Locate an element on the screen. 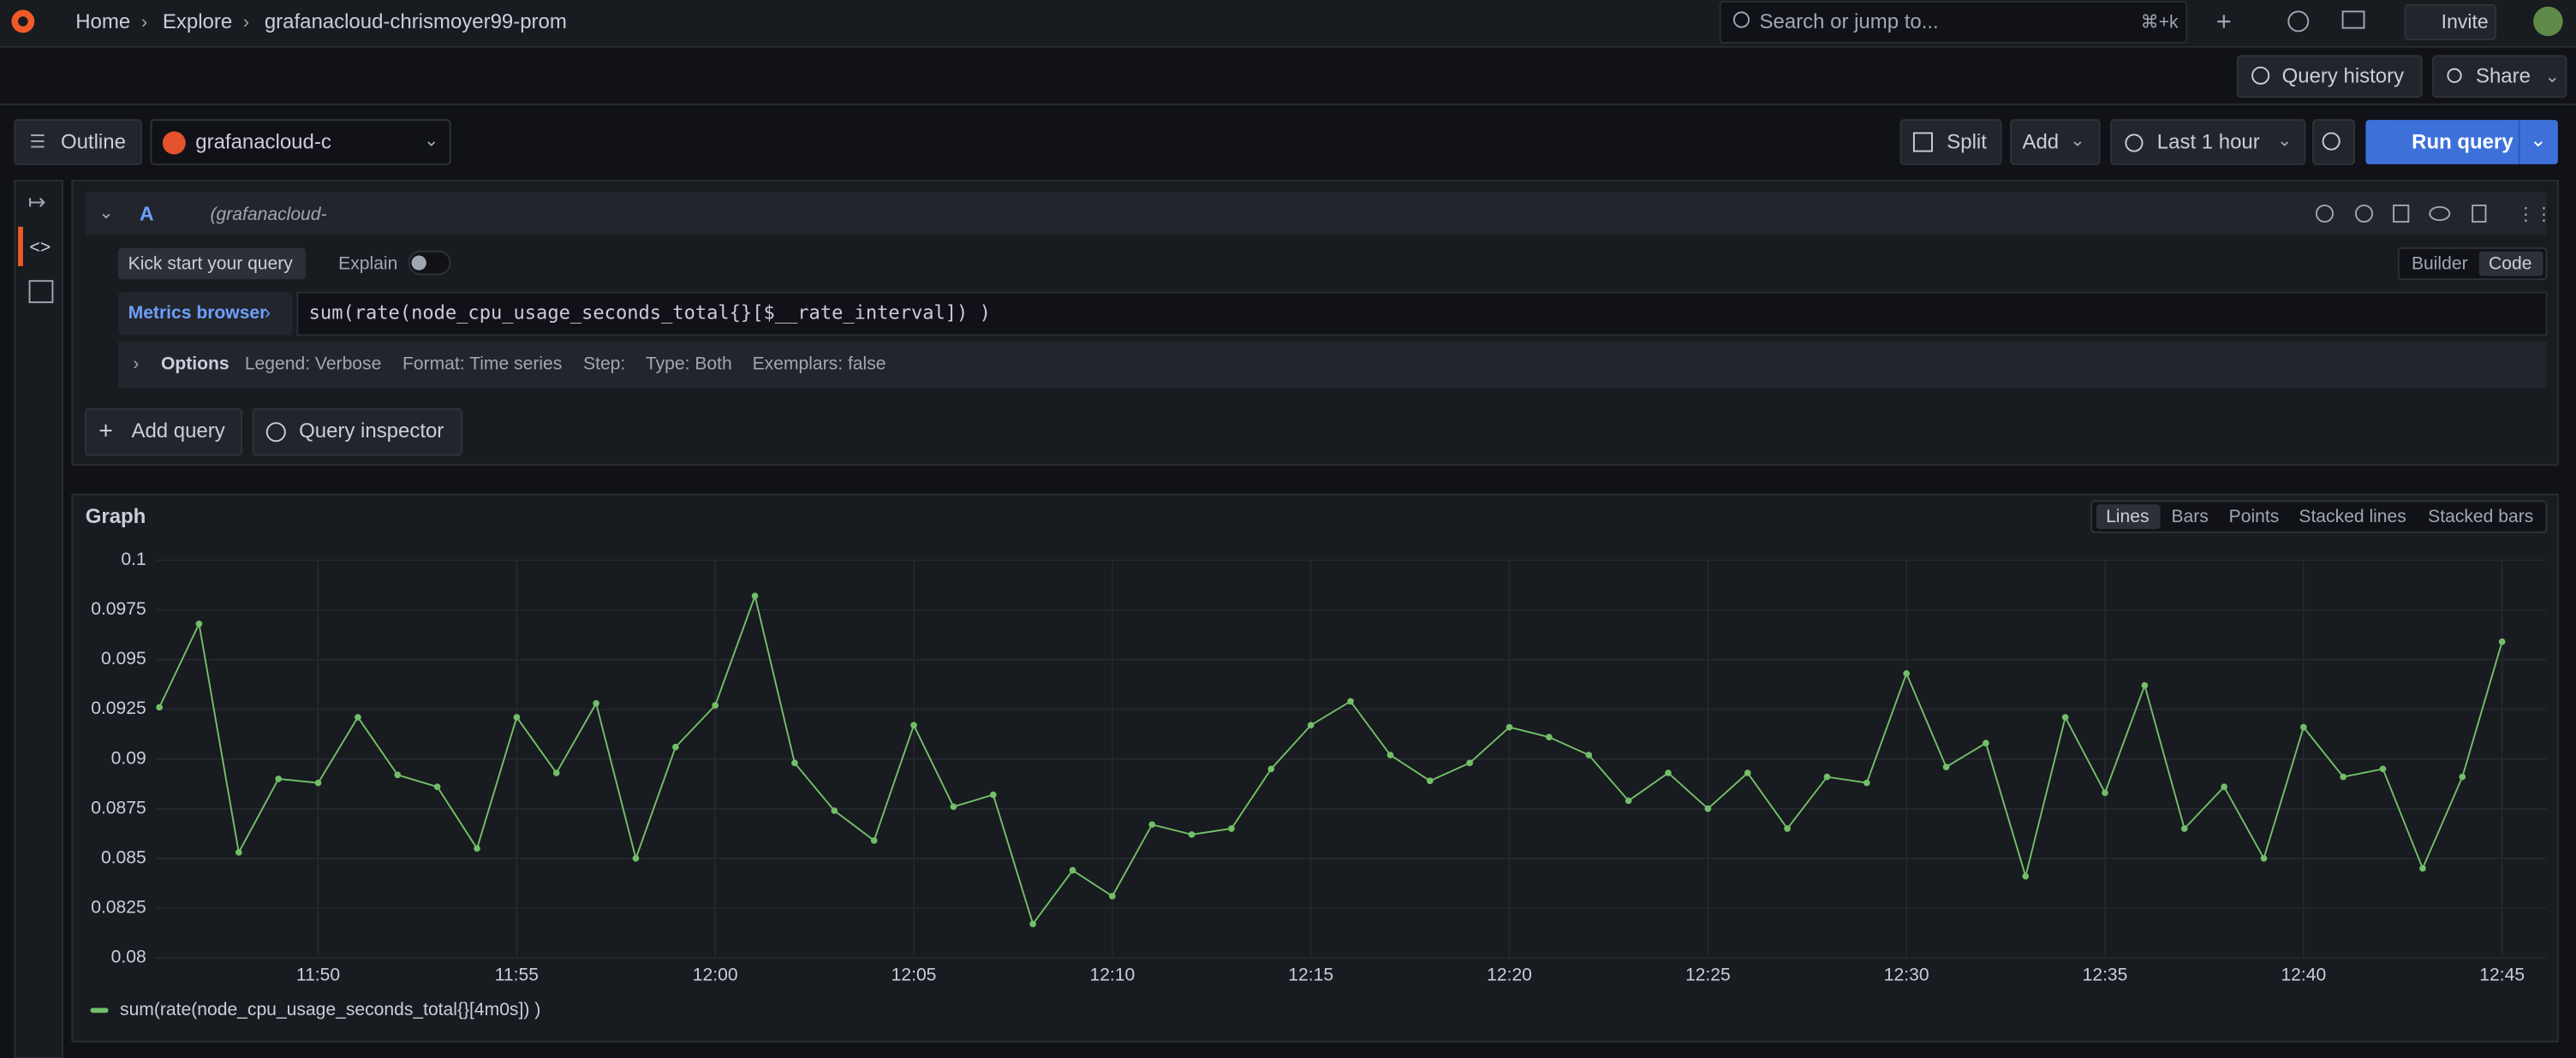 The height and width of the screenshot is (1058, 2576). y-tick-label: 0.1 is located at coordinates (133, 559).